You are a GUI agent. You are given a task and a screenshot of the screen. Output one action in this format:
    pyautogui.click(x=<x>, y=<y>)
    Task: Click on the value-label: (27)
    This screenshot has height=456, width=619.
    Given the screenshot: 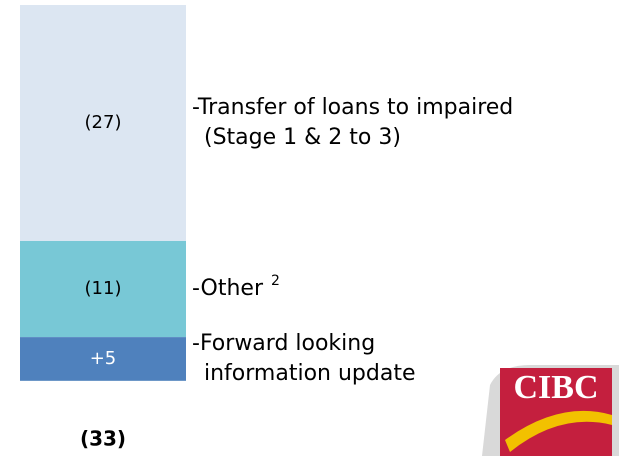 What is the action you would take?
    pyautogui.click(x=103, y=122)
    